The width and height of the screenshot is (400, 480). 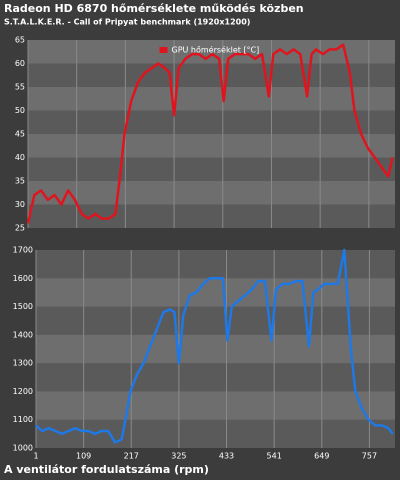 I want to click on y-tick-label: 1300, so click(x=23, y=363).